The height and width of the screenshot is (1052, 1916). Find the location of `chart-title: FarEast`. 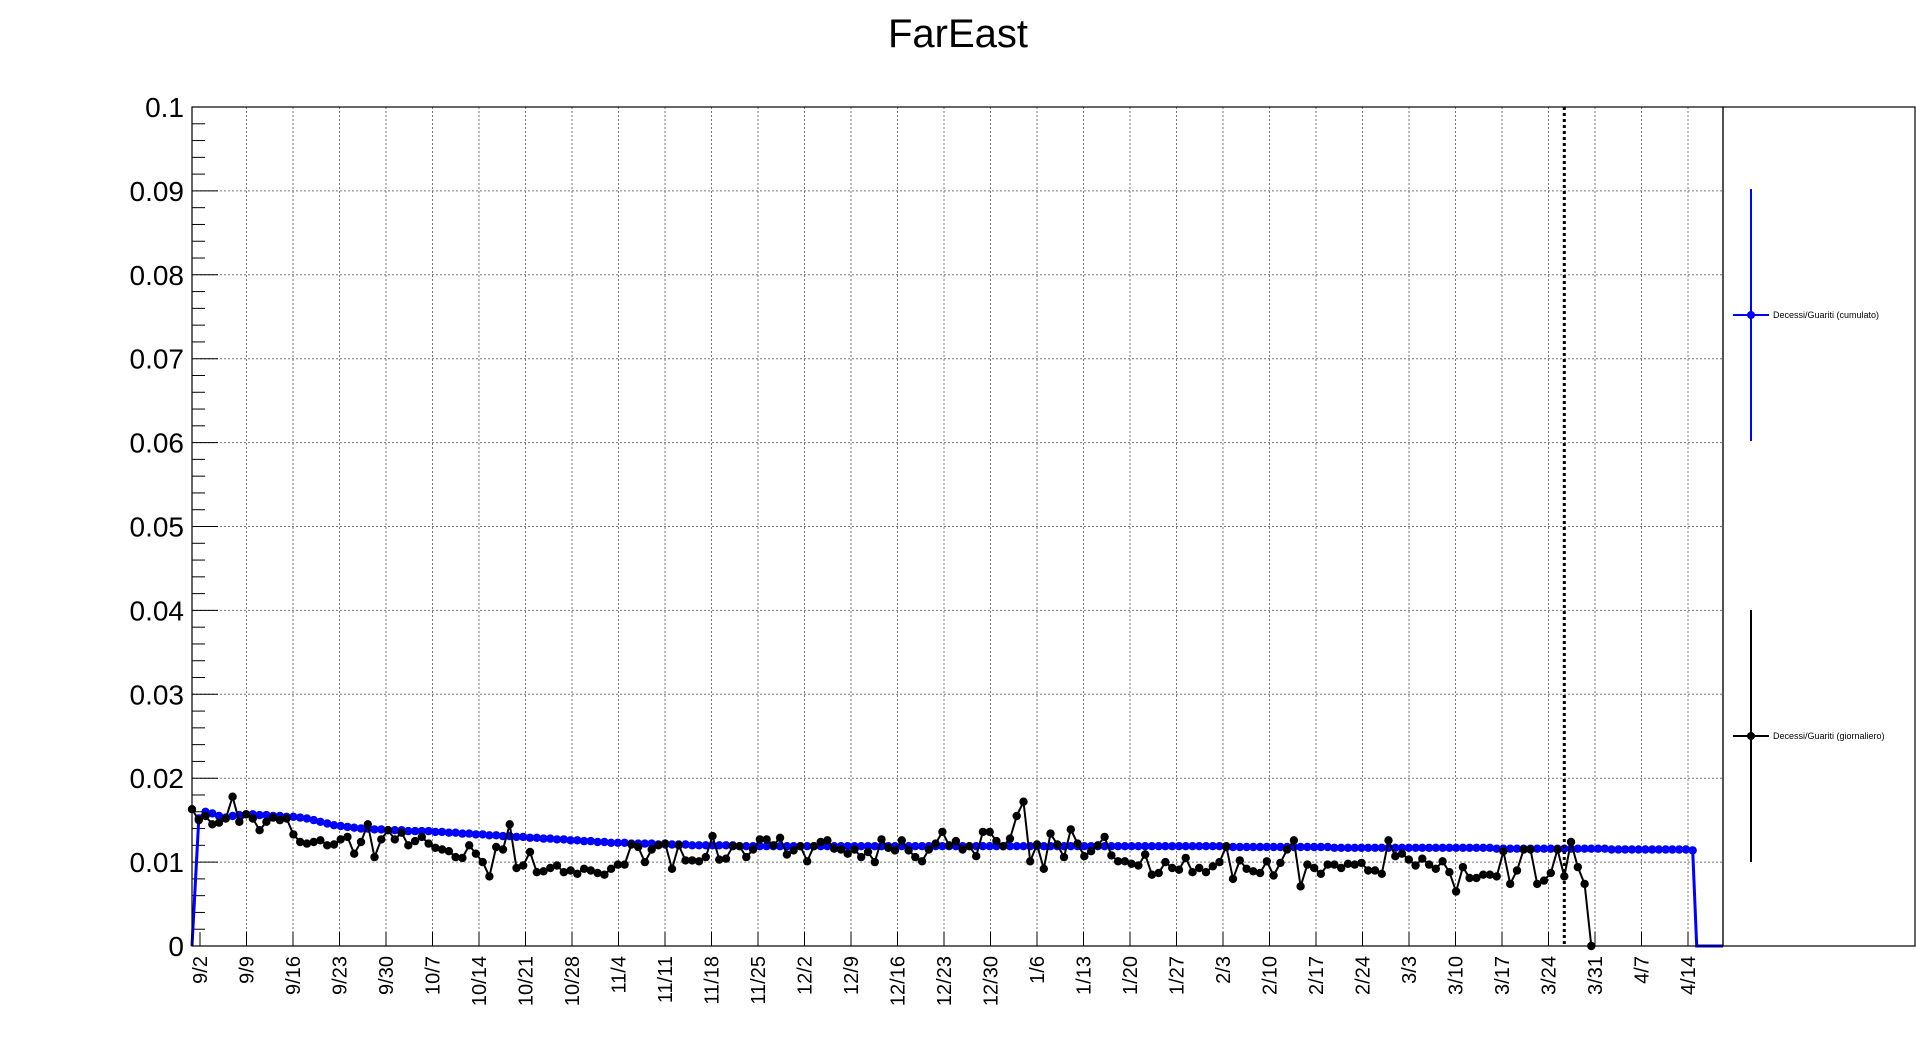

chart-title: FarEast is located at coordinates (958, 34).